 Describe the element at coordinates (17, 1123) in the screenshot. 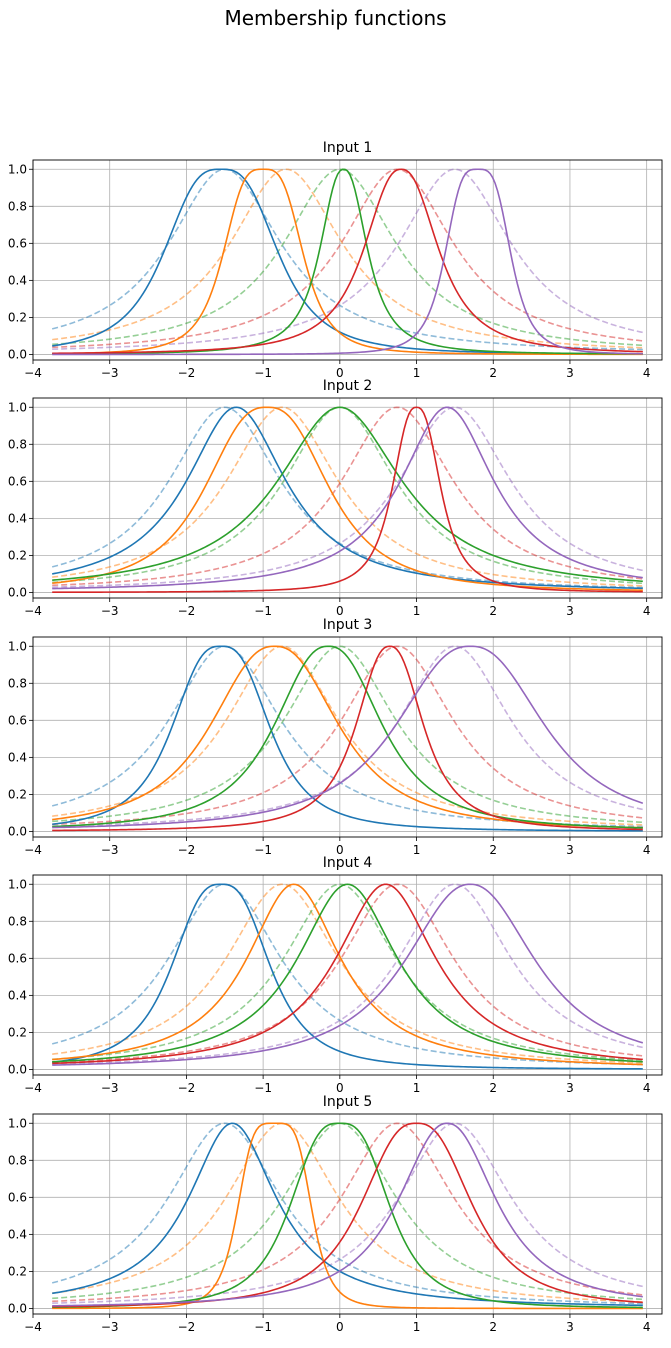

I see `y-tick-label: 1.0` at that location.